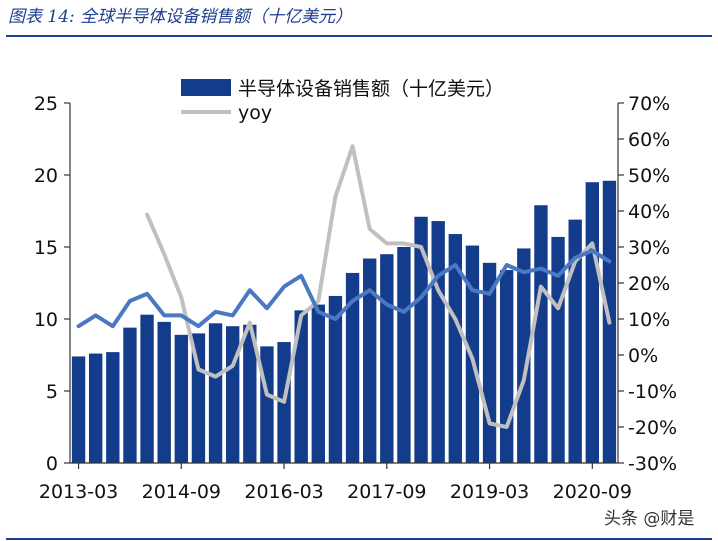 The height and width of the screenshot is (541, 718). What do you see at coordinates (649, 104) in the screenshot?
I see `y2-tick-label: 70%` at bounding box center [649, 104].